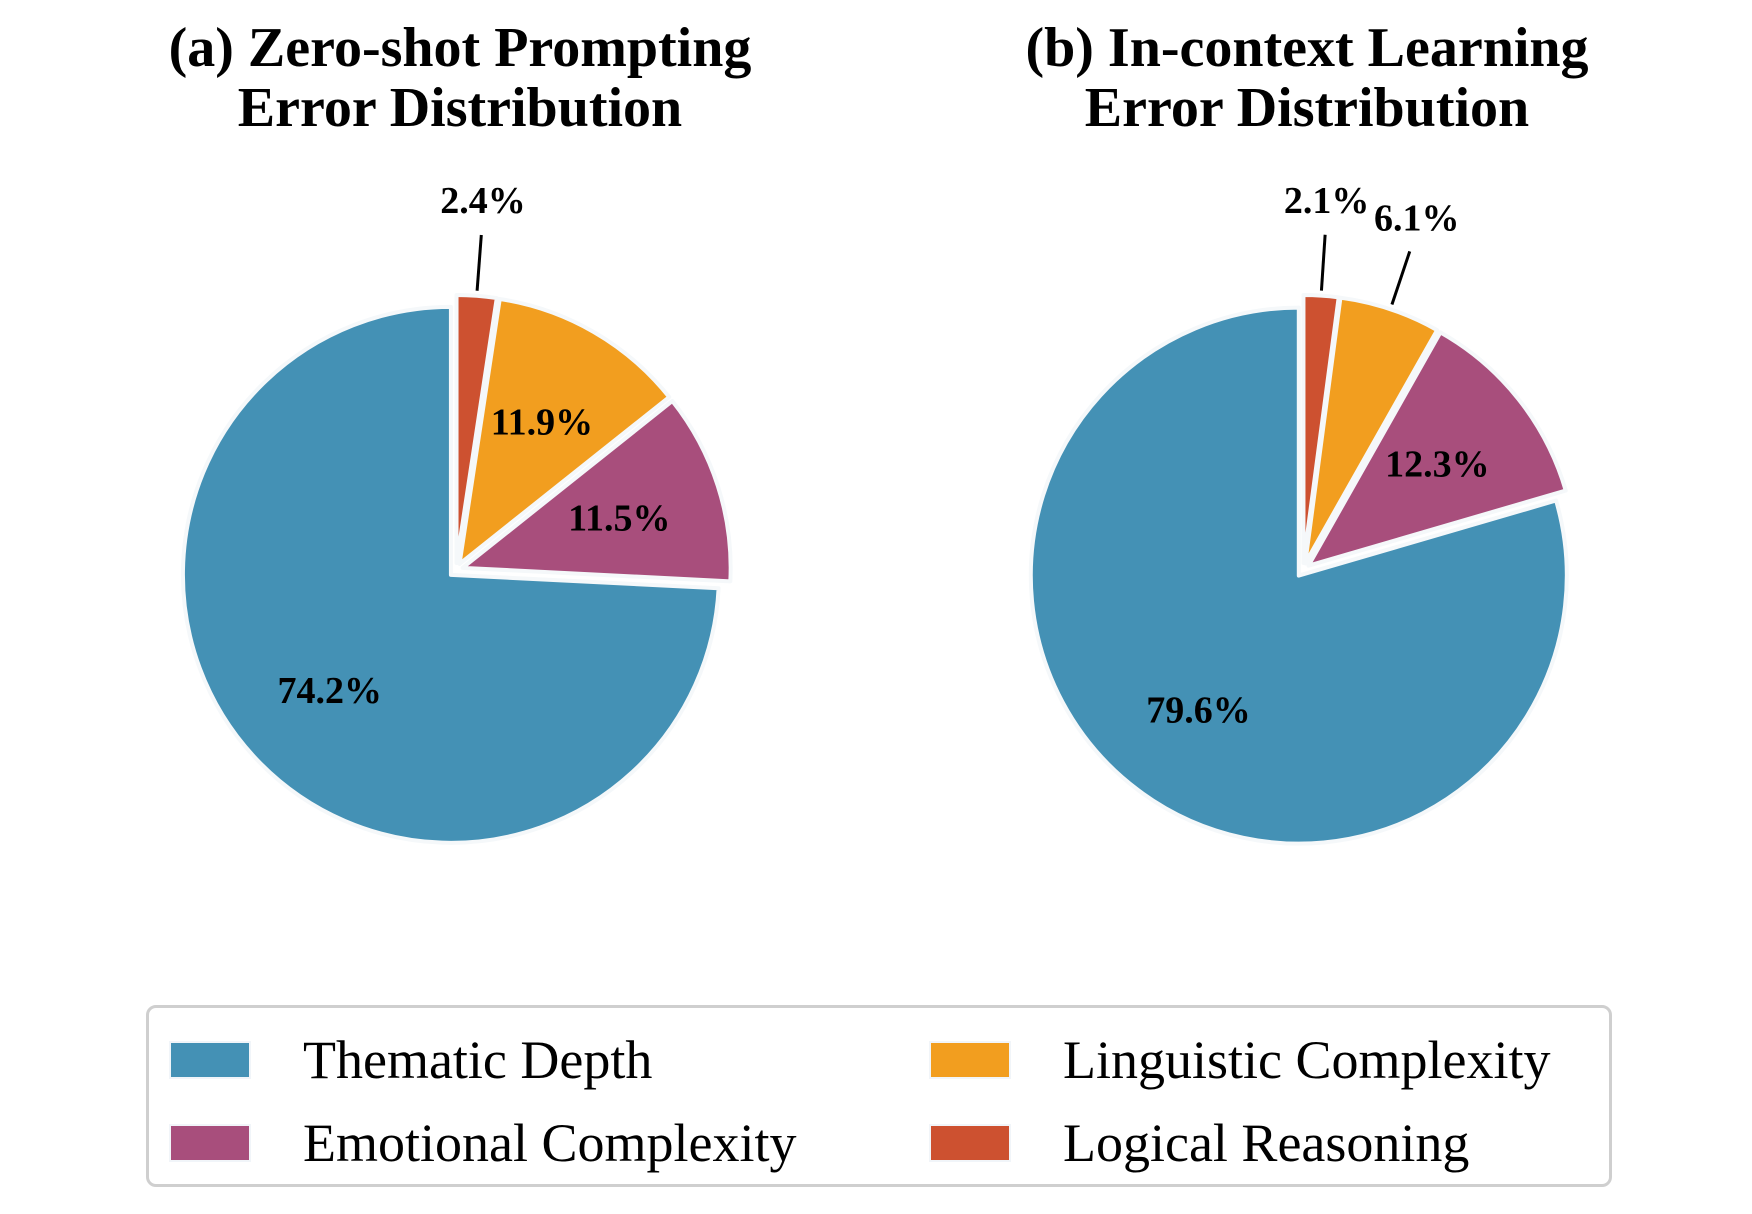 This screenshot has width=1752, height=1214. Describe the element at coordinates (1417, 219) in the screenshot. I see `slice-label-linguistic-complexity: 6.1%` at that location.